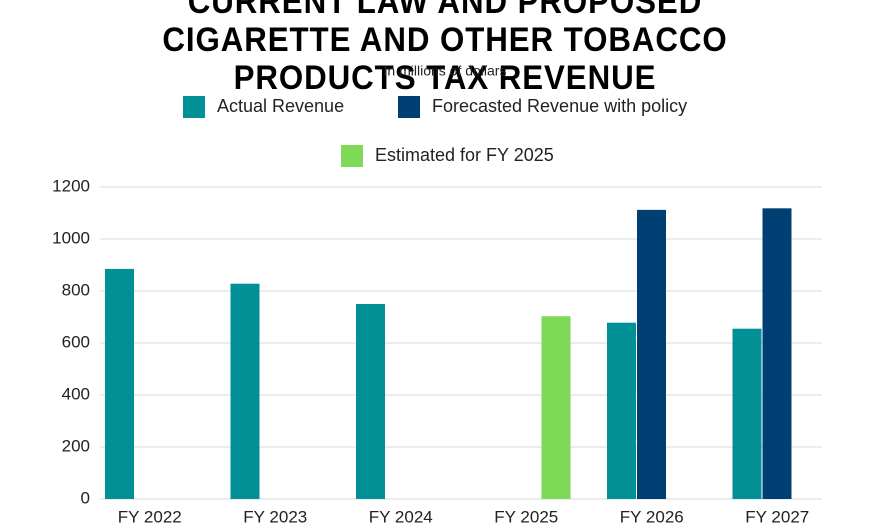 The image size is (890, 530). What do you see at coordinates (150, 516) in the screenshot?
I see `x-tick-label: FY 2022` at bounding box center [150, 516].